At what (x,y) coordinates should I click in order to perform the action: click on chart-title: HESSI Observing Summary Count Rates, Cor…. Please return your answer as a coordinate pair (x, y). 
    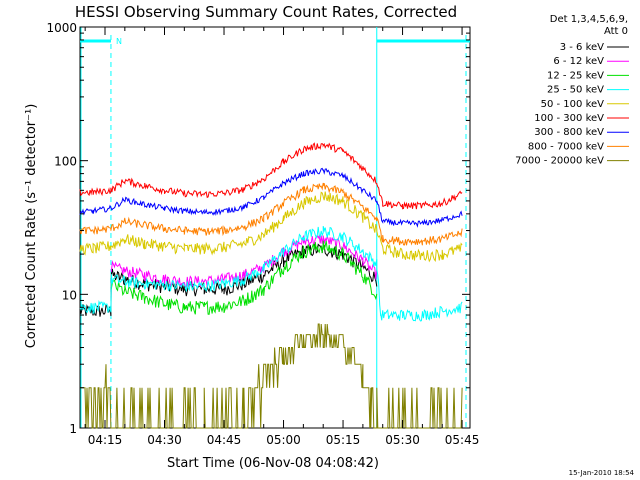
    Looking at the image, I should click on (266, 12).